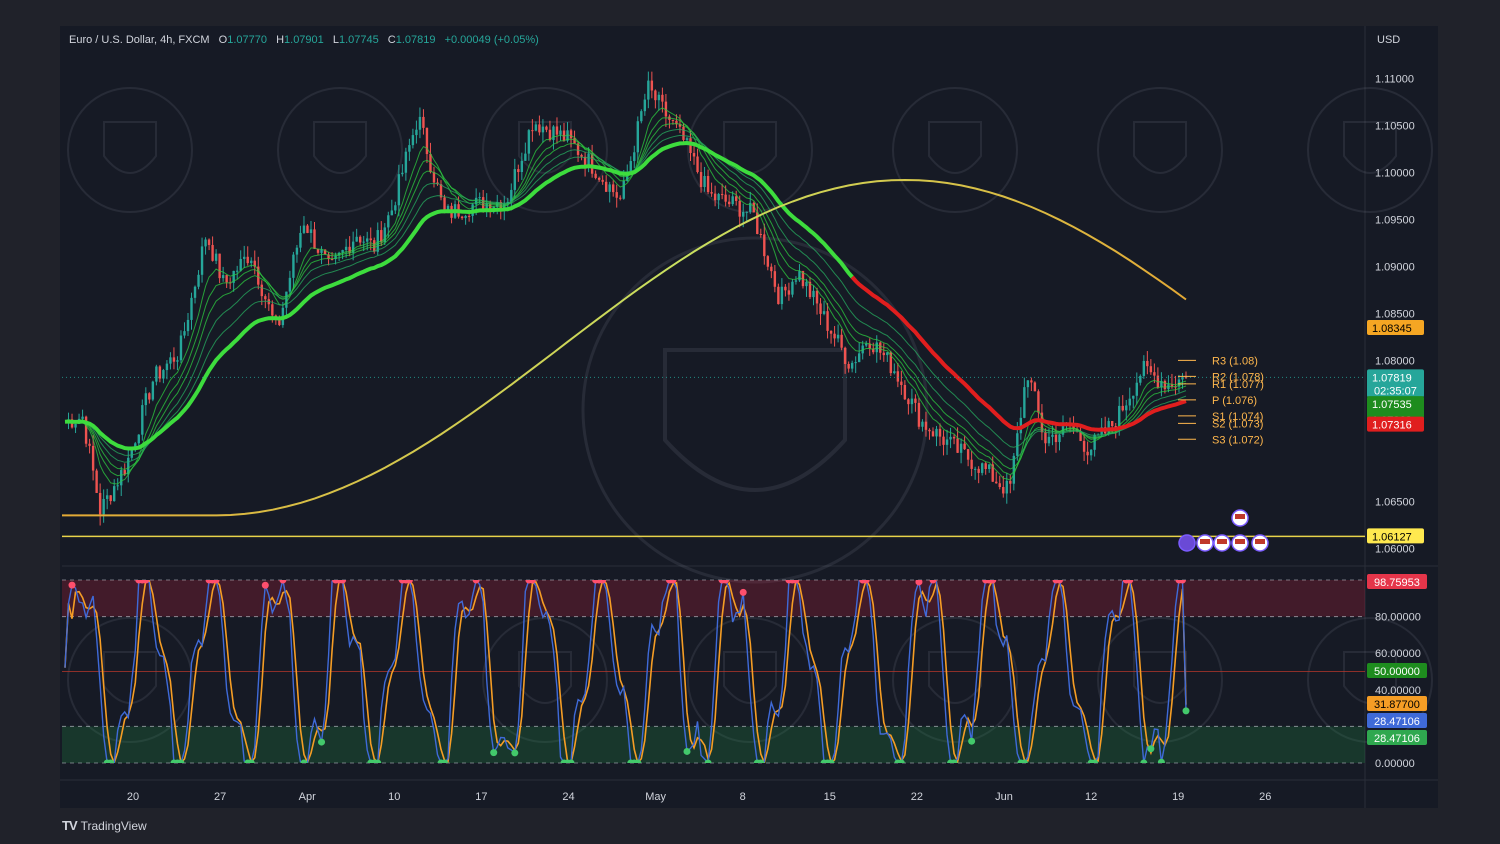 The width and height of the screenshot is (1500, 844). I want to click on tradingview-logo: TV TradingView, so click(104, 825).